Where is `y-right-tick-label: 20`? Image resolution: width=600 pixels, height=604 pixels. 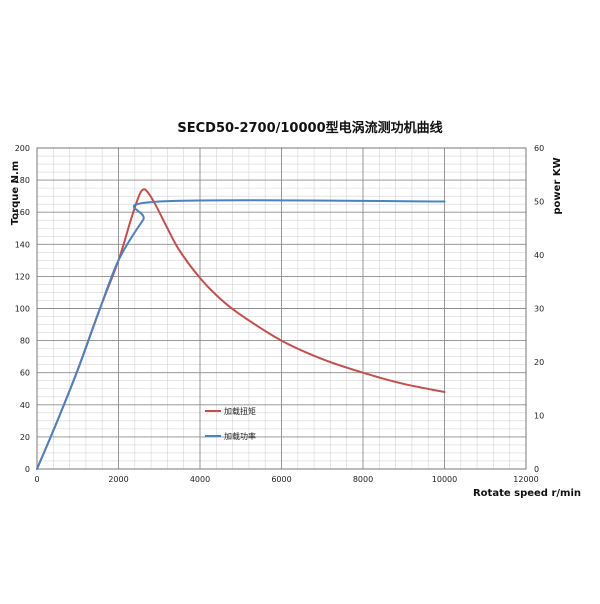 y-right-tick-label: 20 is located at coordinates (539, 362).